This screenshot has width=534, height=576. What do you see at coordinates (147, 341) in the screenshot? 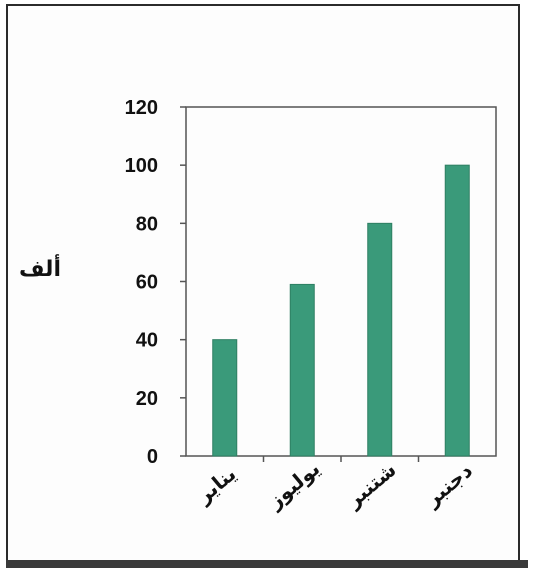
I see `y-tick-label: 40` at bounding box center [147, 341].